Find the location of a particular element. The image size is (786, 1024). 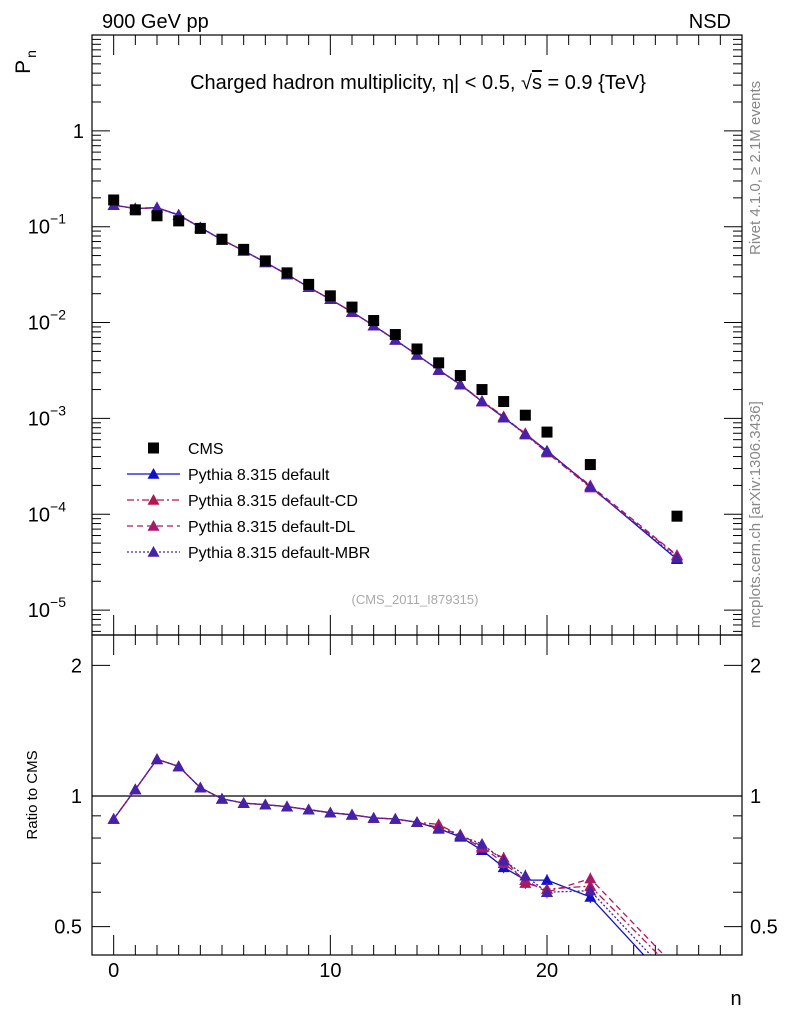

legend-label: Pythia 8.315 default-DL is located at coordinates (271, 527).